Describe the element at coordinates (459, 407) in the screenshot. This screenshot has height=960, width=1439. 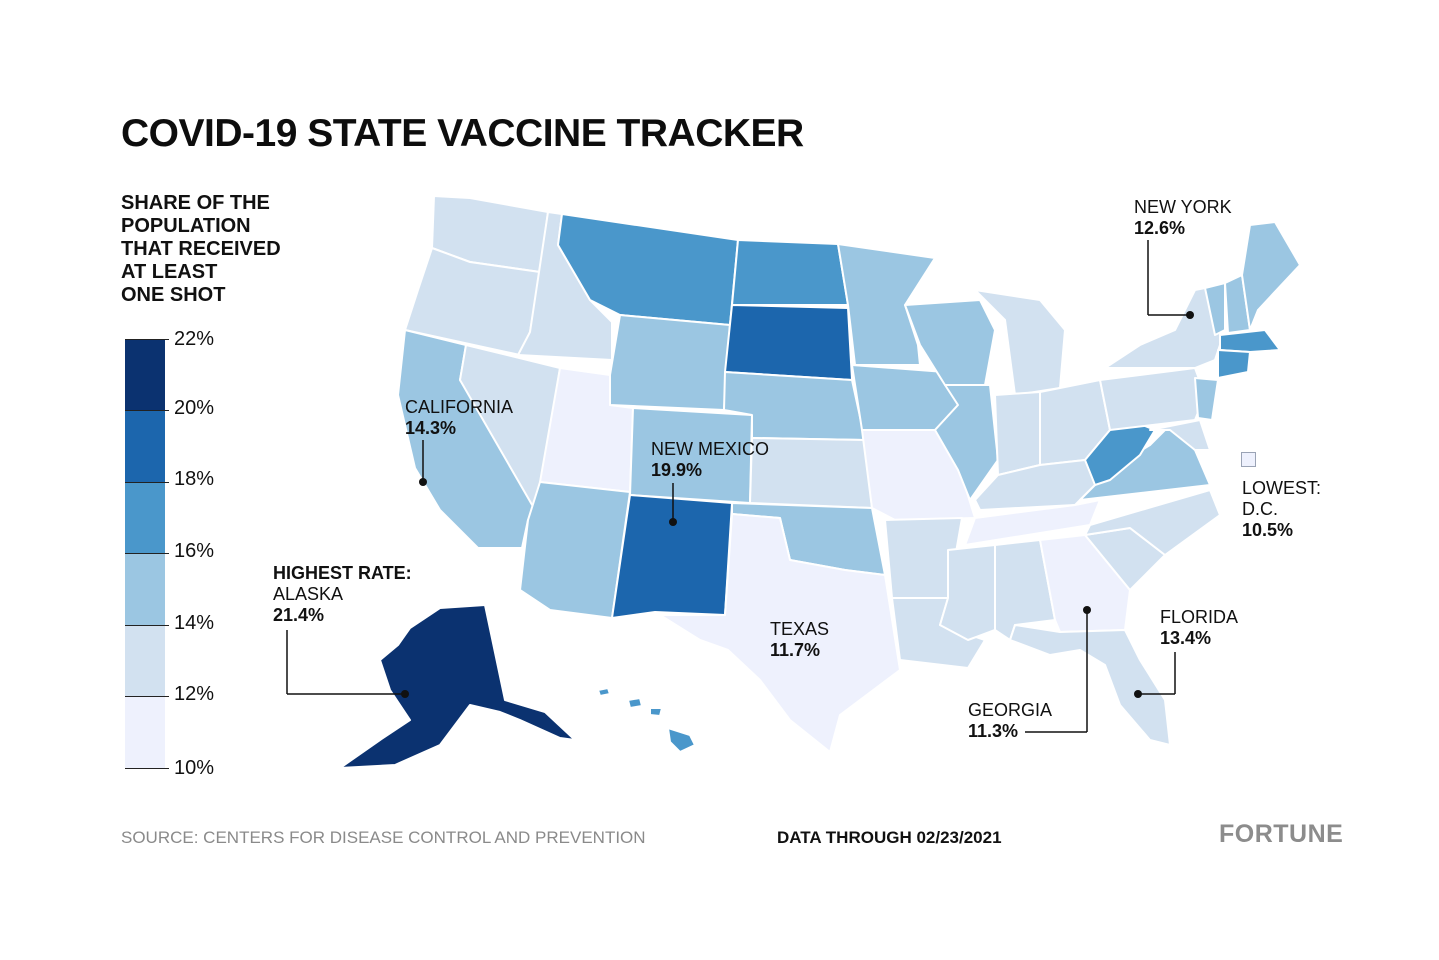
I see `callout-name: CALIFORNIA` at that location.